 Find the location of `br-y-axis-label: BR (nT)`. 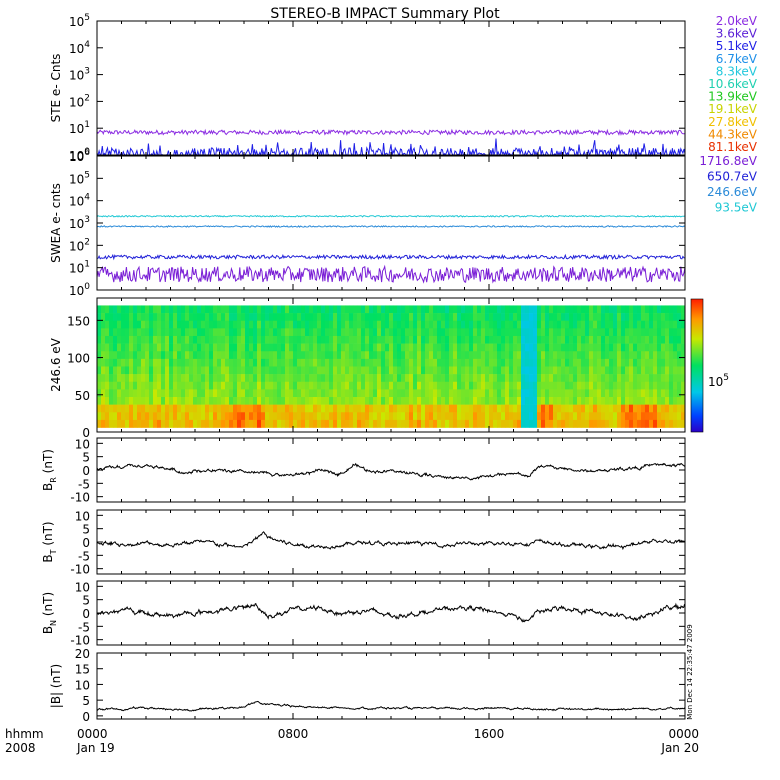

br-y-axis-label: BR (nT) is located at coordinates (49, 470).